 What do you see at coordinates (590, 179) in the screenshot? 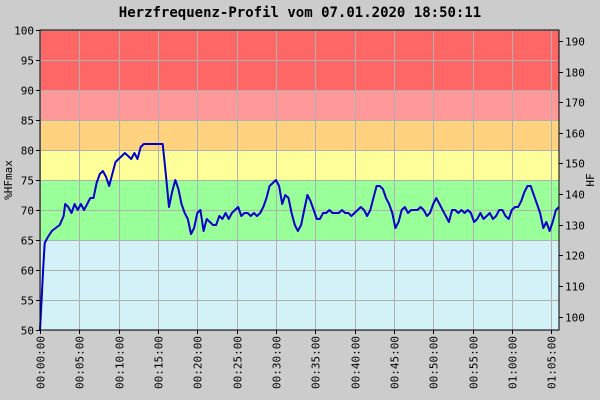
I see `y-axis-right-title: HF` at bounding box center [590, 179].